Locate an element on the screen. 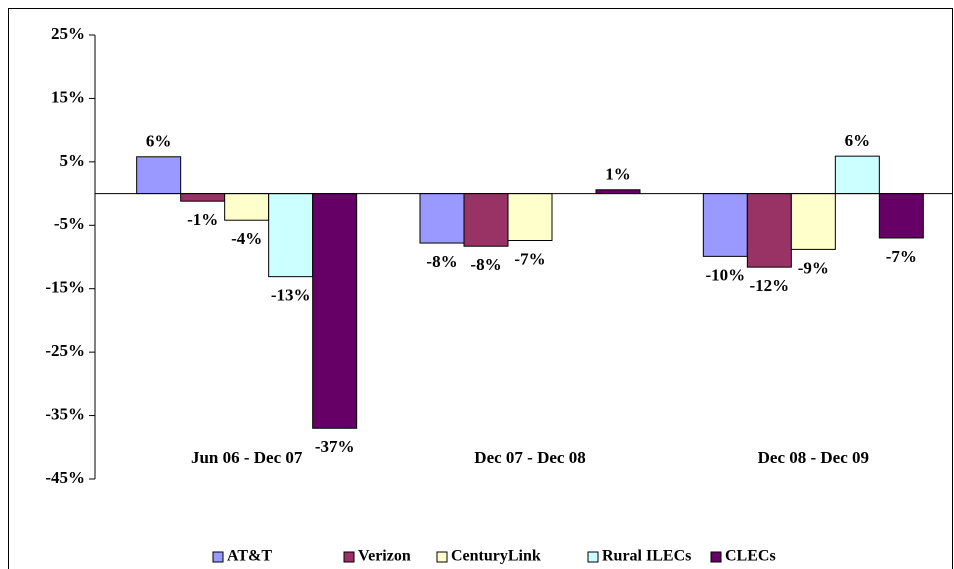 The width and height of the screenshot is (954, 569). x-tick-label: Dec 08 - Dec 09 is located at coordinates (813, 457).